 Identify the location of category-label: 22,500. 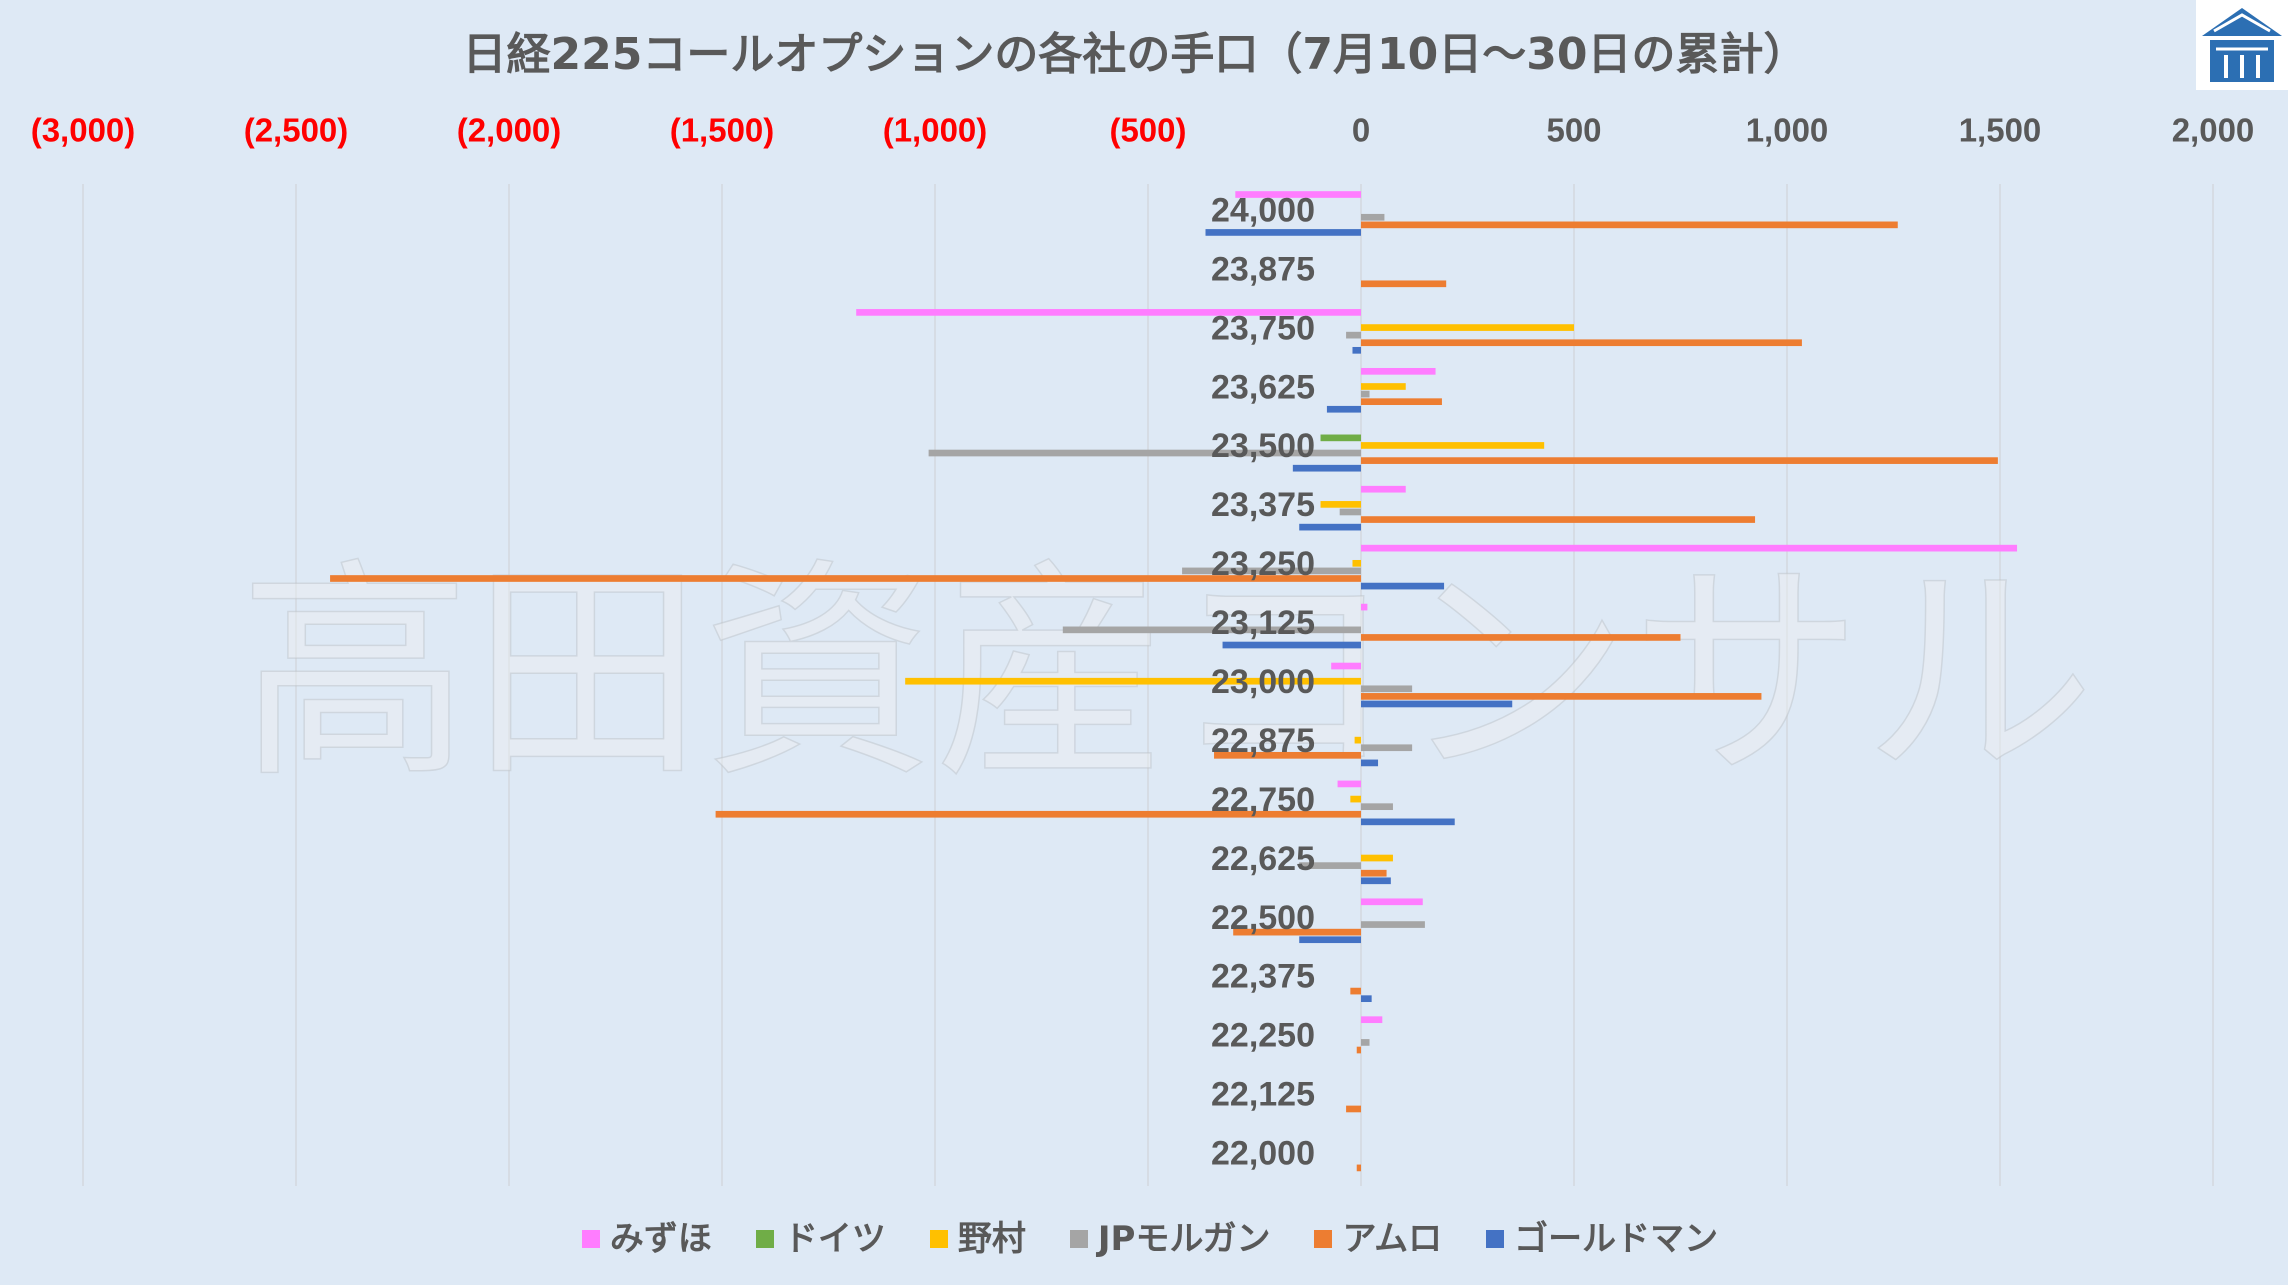
(1263, 918).